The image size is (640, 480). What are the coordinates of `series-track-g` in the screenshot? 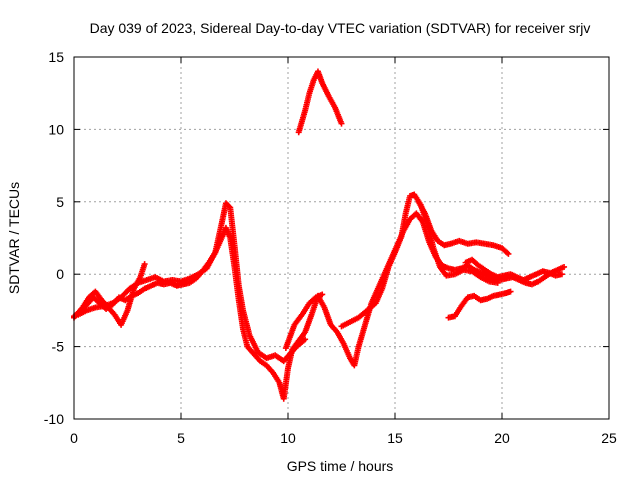 It's located at (463, 227).